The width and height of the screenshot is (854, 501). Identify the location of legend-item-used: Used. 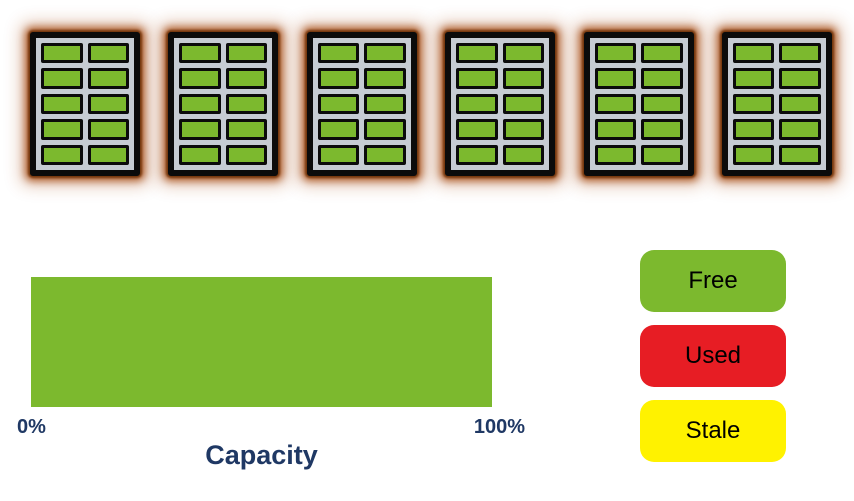
(713, 356).